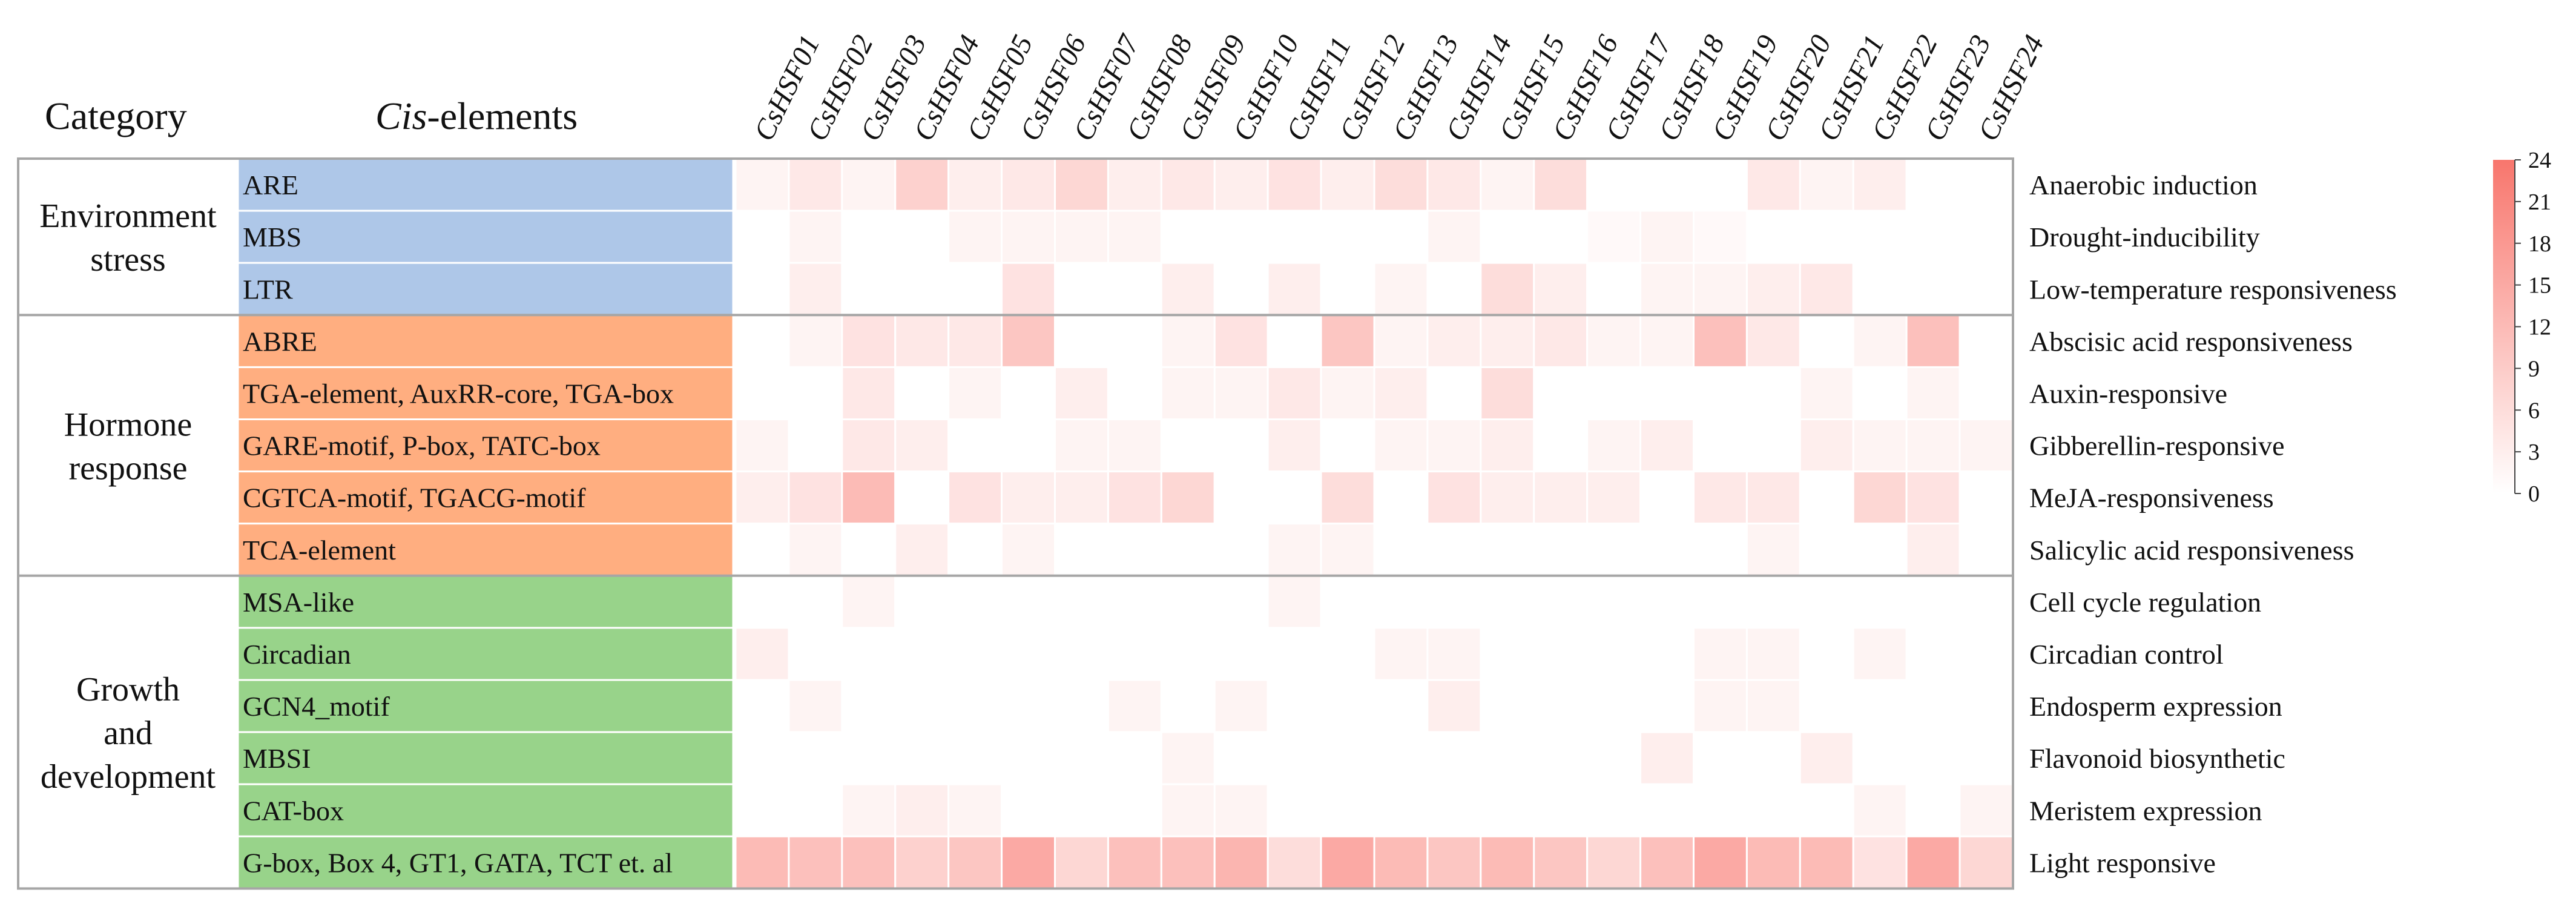 The image size is (2576, 901). What do you see at coordinates (2539, 286) in the screenshot?
I see `colorbar-tick-label: 15` at bounding box center [2539, 286].